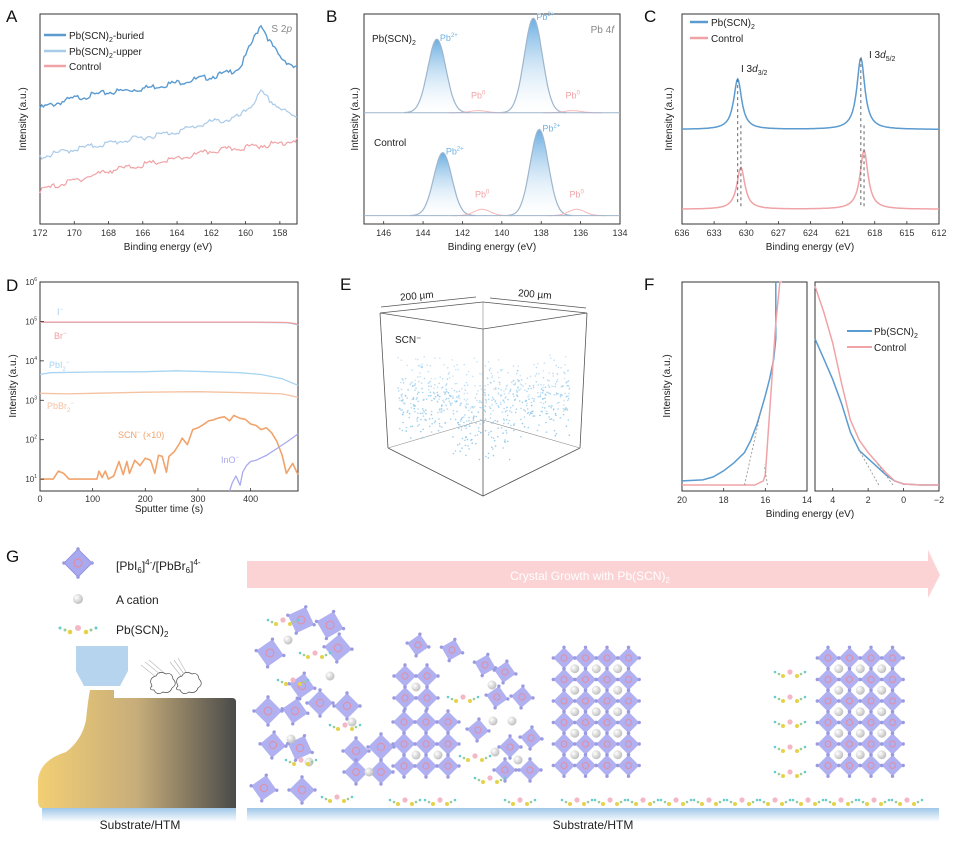 The width and height of the screenshot is (959, 842). I want to click on coating-nozzle, so click(102, 666).